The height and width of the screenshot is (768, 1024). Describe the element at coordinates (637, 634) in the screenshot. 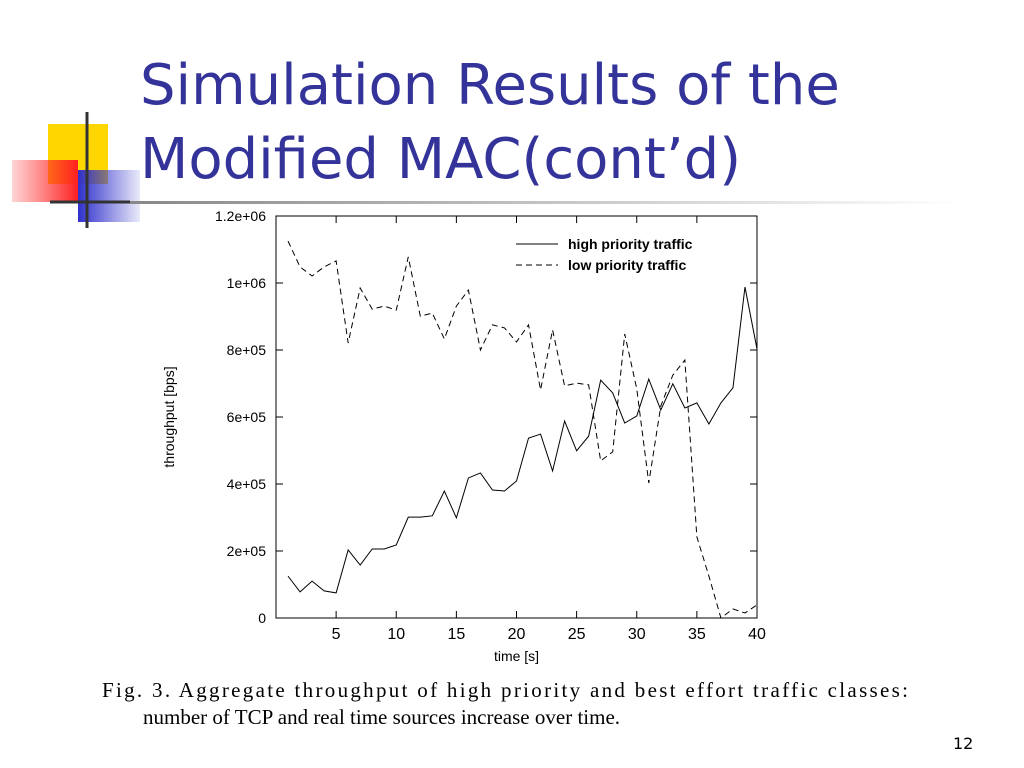

I see `x-tick-label: 30` at that location.